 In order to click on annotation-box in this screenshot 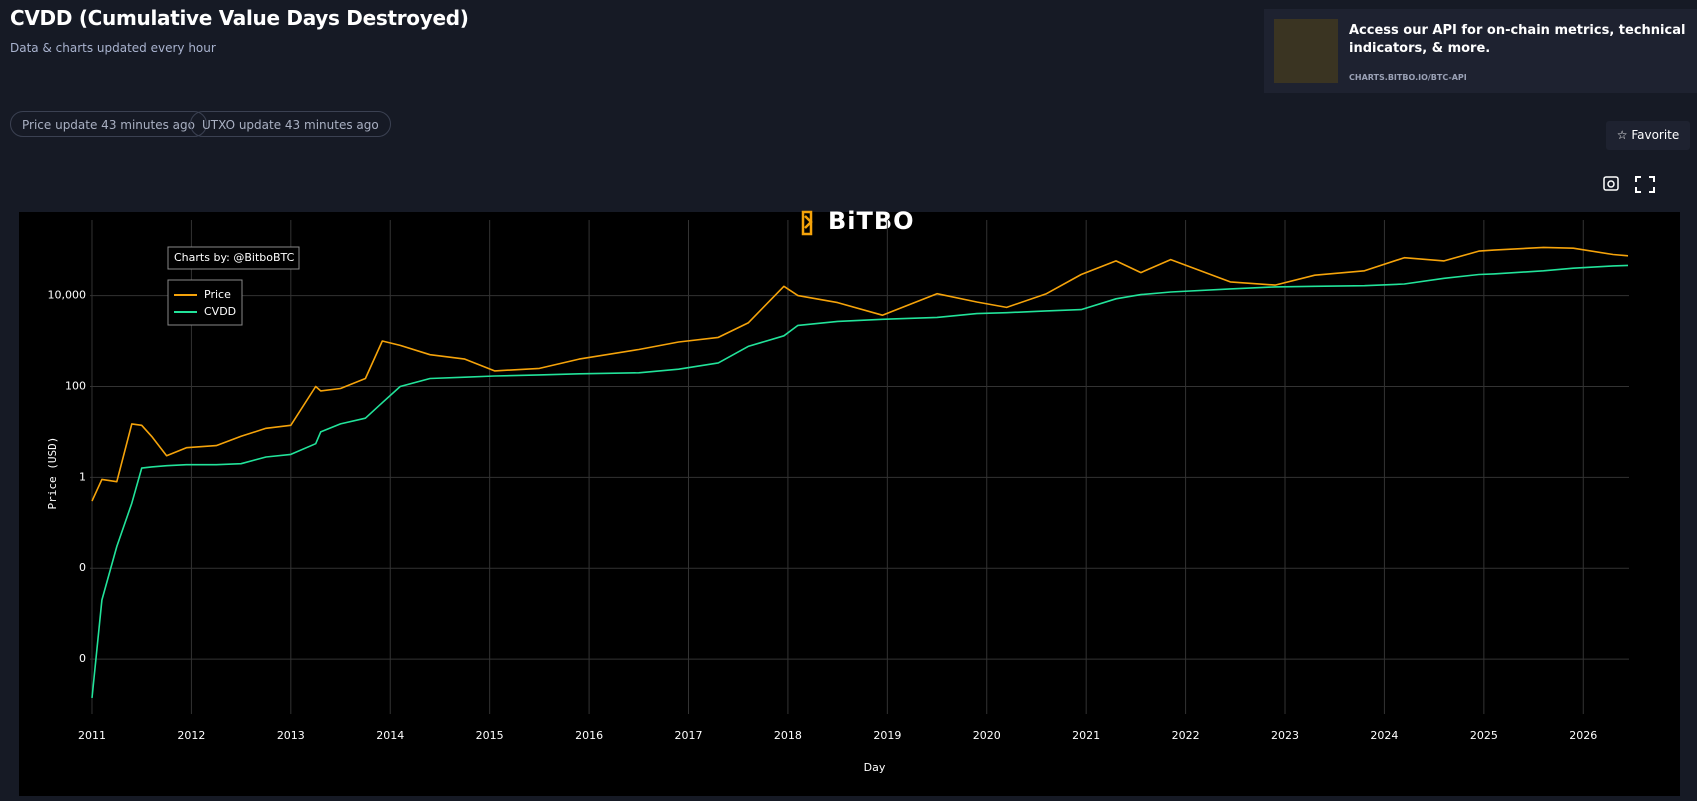, I will do `click(233, 258)`.